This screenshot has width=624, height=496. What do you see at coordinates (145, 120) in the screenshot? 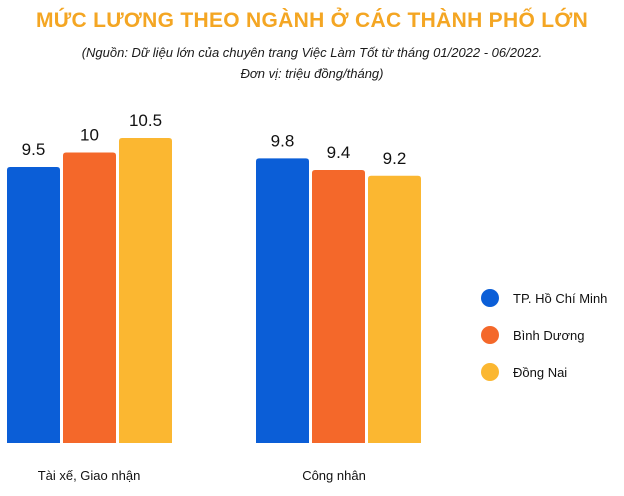
I see `data-label: 10.5` at bounding box center [145, 120].